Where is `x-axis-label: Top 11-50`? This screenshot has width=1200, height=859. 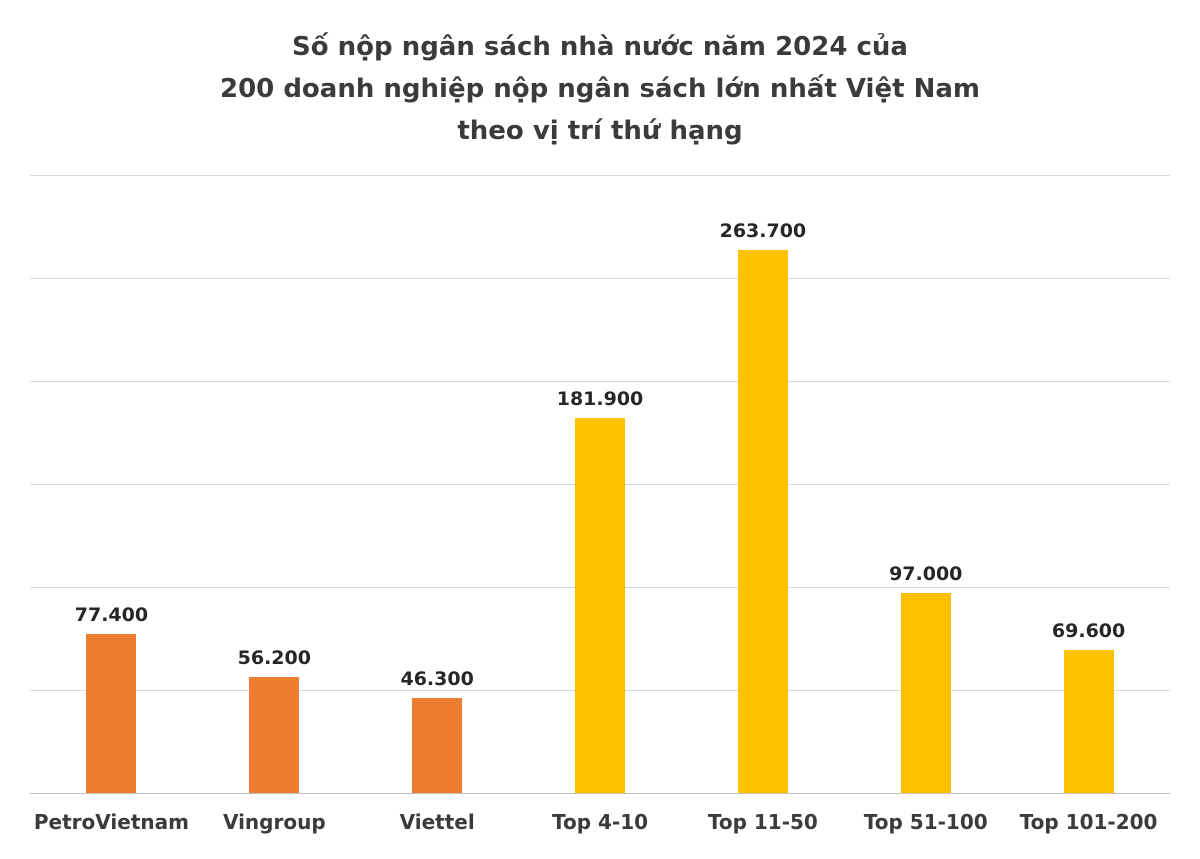
x-axis-label: Top 11-50 is located at coordinates (762, 822).